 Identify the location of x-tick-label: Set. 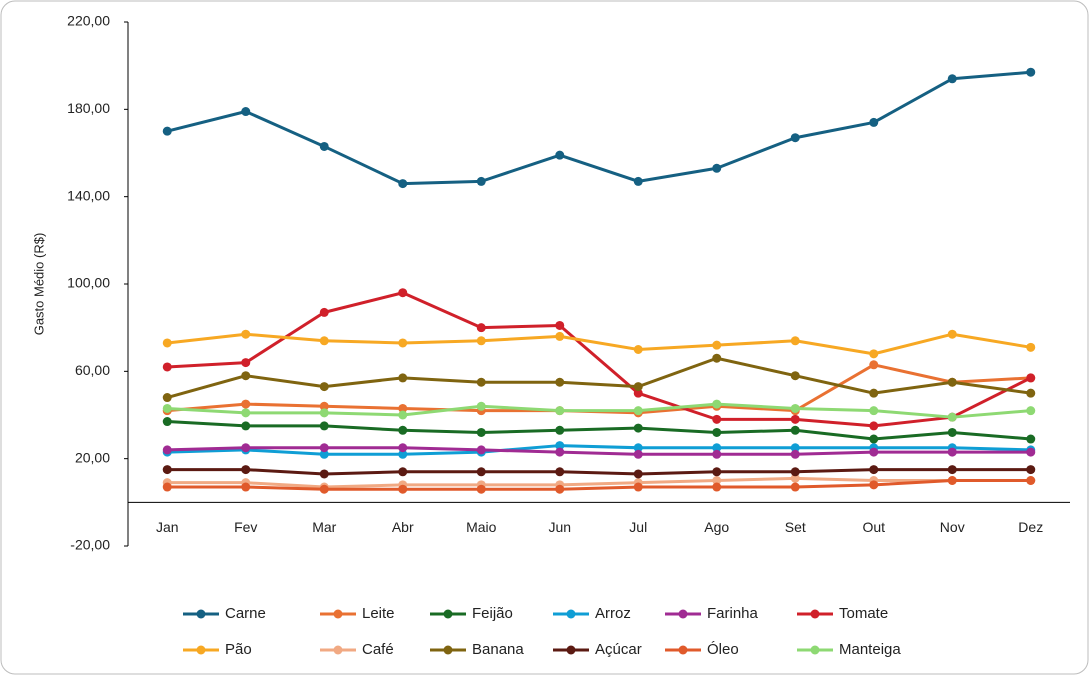
(795, 527).